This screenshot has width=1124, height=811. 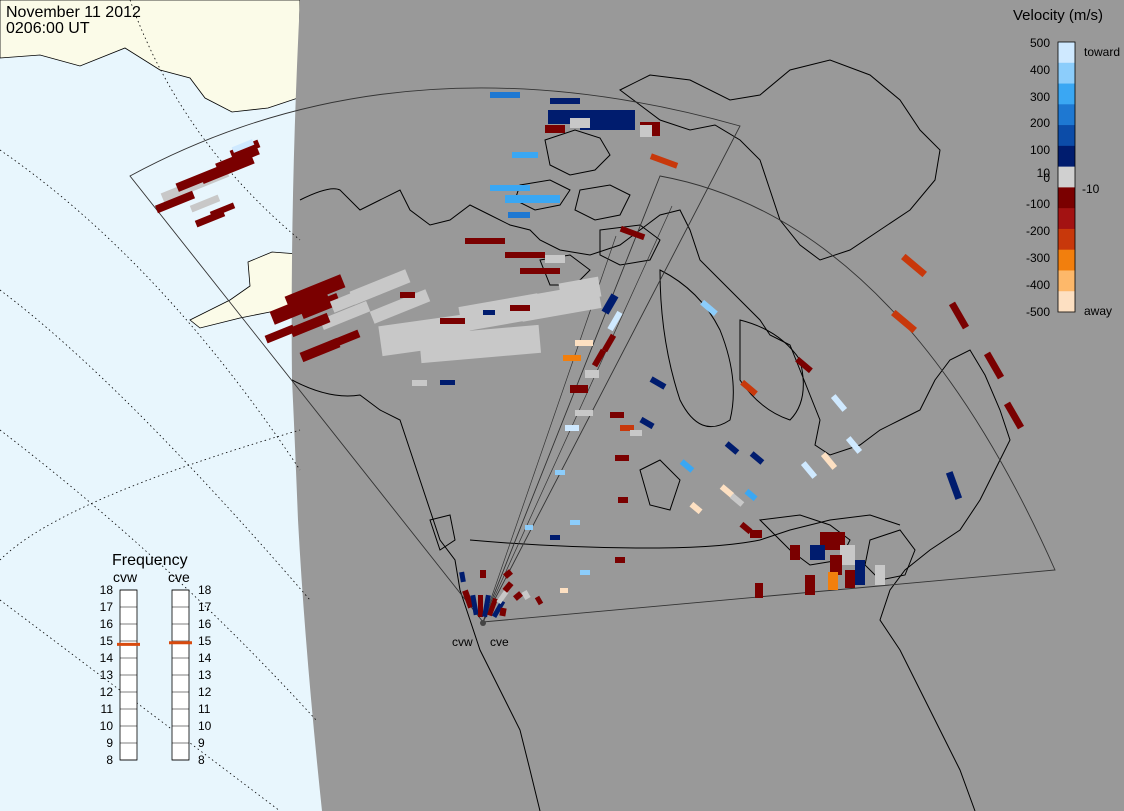 What do you see at coordinates (244, 290) in the screenshot?
I see `alaska-peninsula` at bounding box center [244, 290].